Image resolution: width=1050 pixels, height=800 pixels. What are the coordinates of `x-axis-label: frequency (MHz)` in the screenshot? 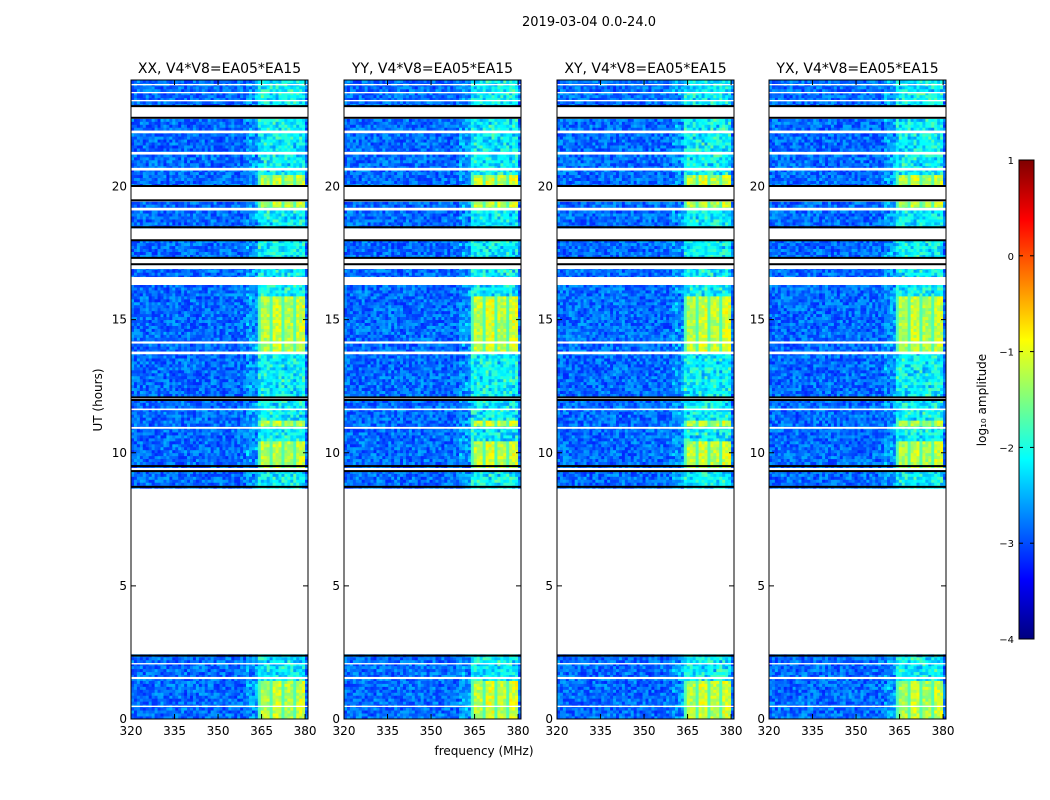 It's located at (483, 751).